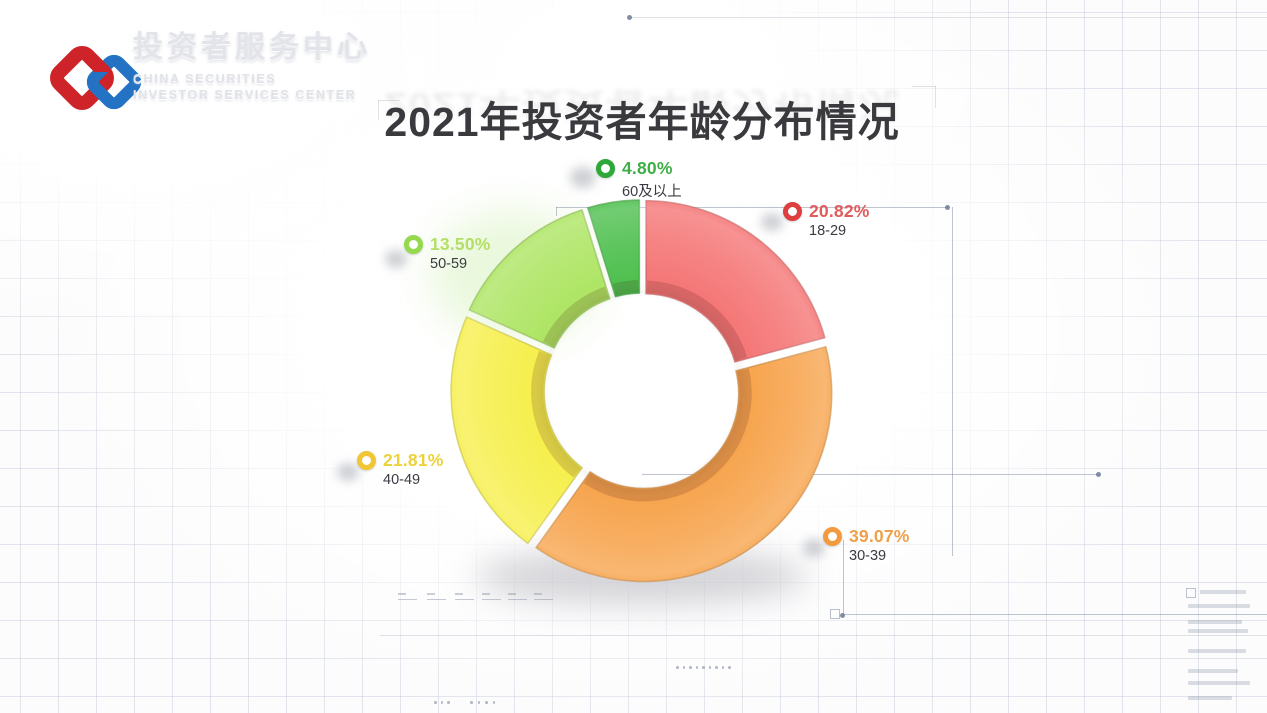 Image resolution: width=1267 pixels, height=713 pixels. I want to click on brand-name-cn: 投资者服务中心, so click(252, 47).